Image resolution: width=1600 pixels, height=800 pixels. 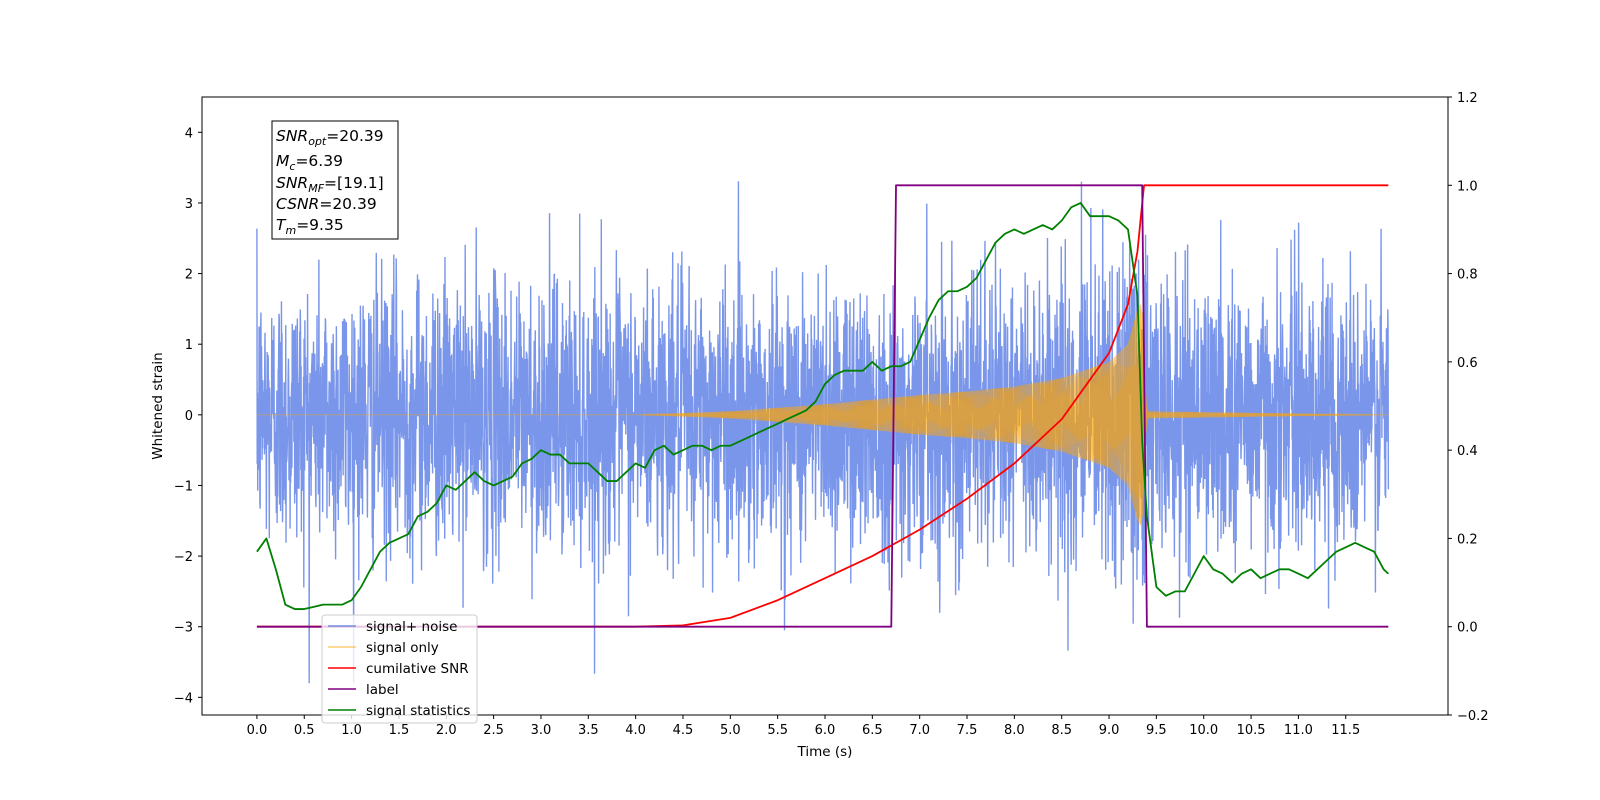 What do you see at coordinates (1251, 730) in the screenshot?
I see `x-tick-label: 10.5` at bounding box center [1251, 730].